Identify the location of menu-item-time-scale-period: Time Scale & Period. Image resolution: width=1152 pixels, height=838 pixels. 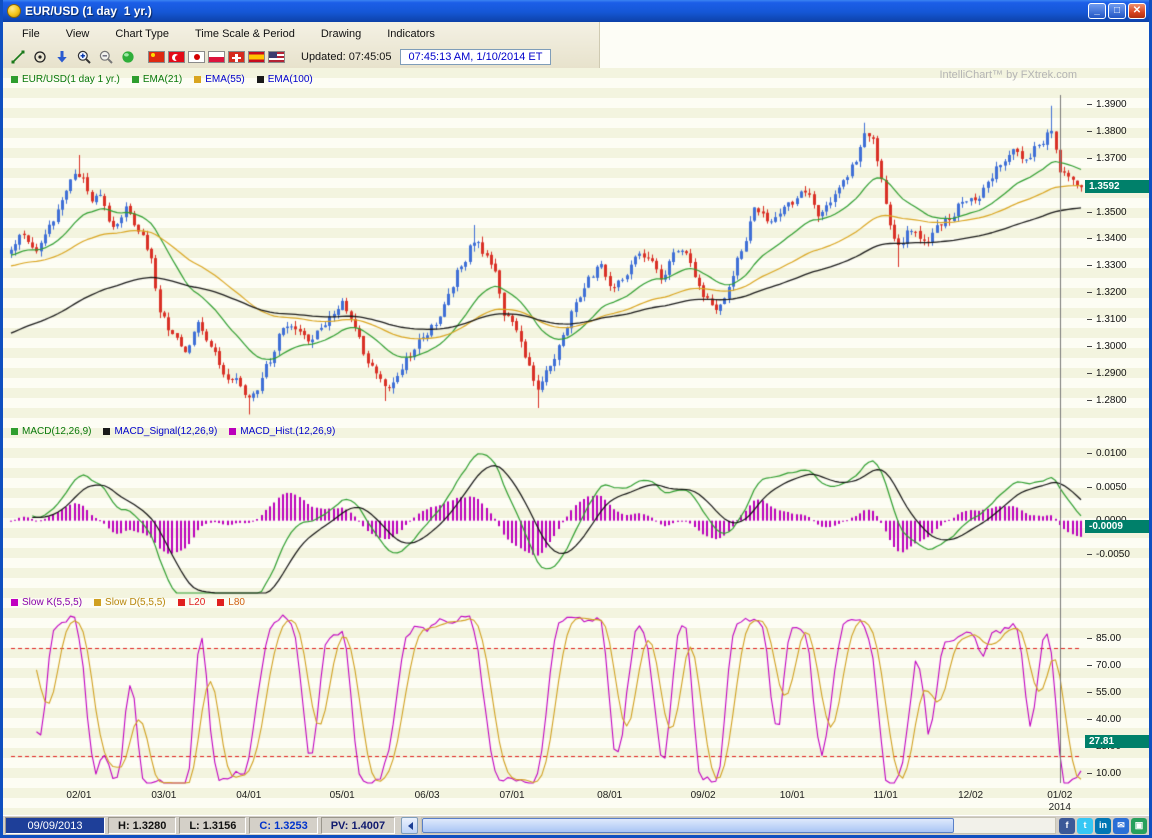
(245, 34).